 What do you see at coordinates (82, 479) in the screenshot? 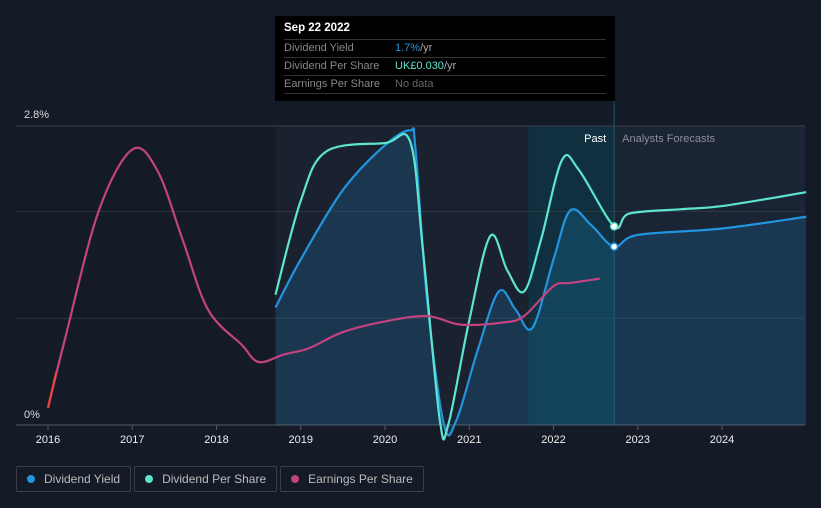
I see `legend-label: Dividend Yield` at bounding box center [82, 479].